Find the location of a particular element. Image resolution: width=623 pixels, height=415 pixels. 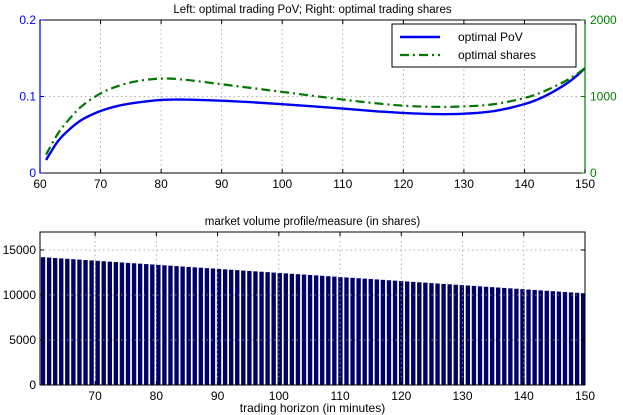

y-left-tick-label: 0.2 is located at coordinates (27, 20).